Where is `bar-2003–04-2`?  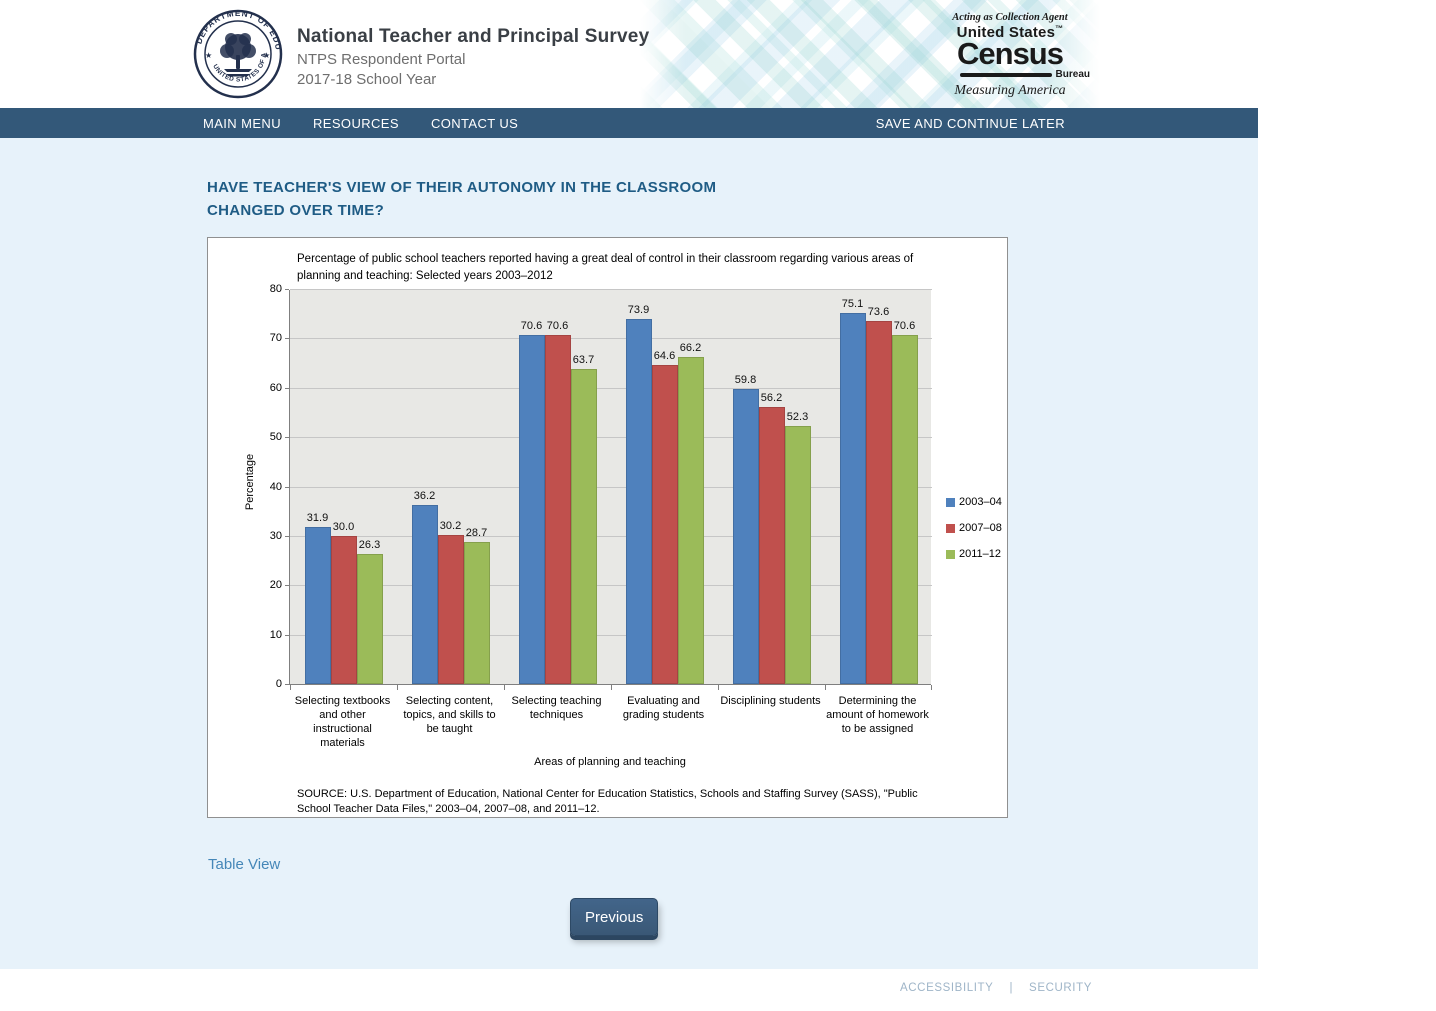
bar-2003–04-2 is located at coordinates (424, 594).